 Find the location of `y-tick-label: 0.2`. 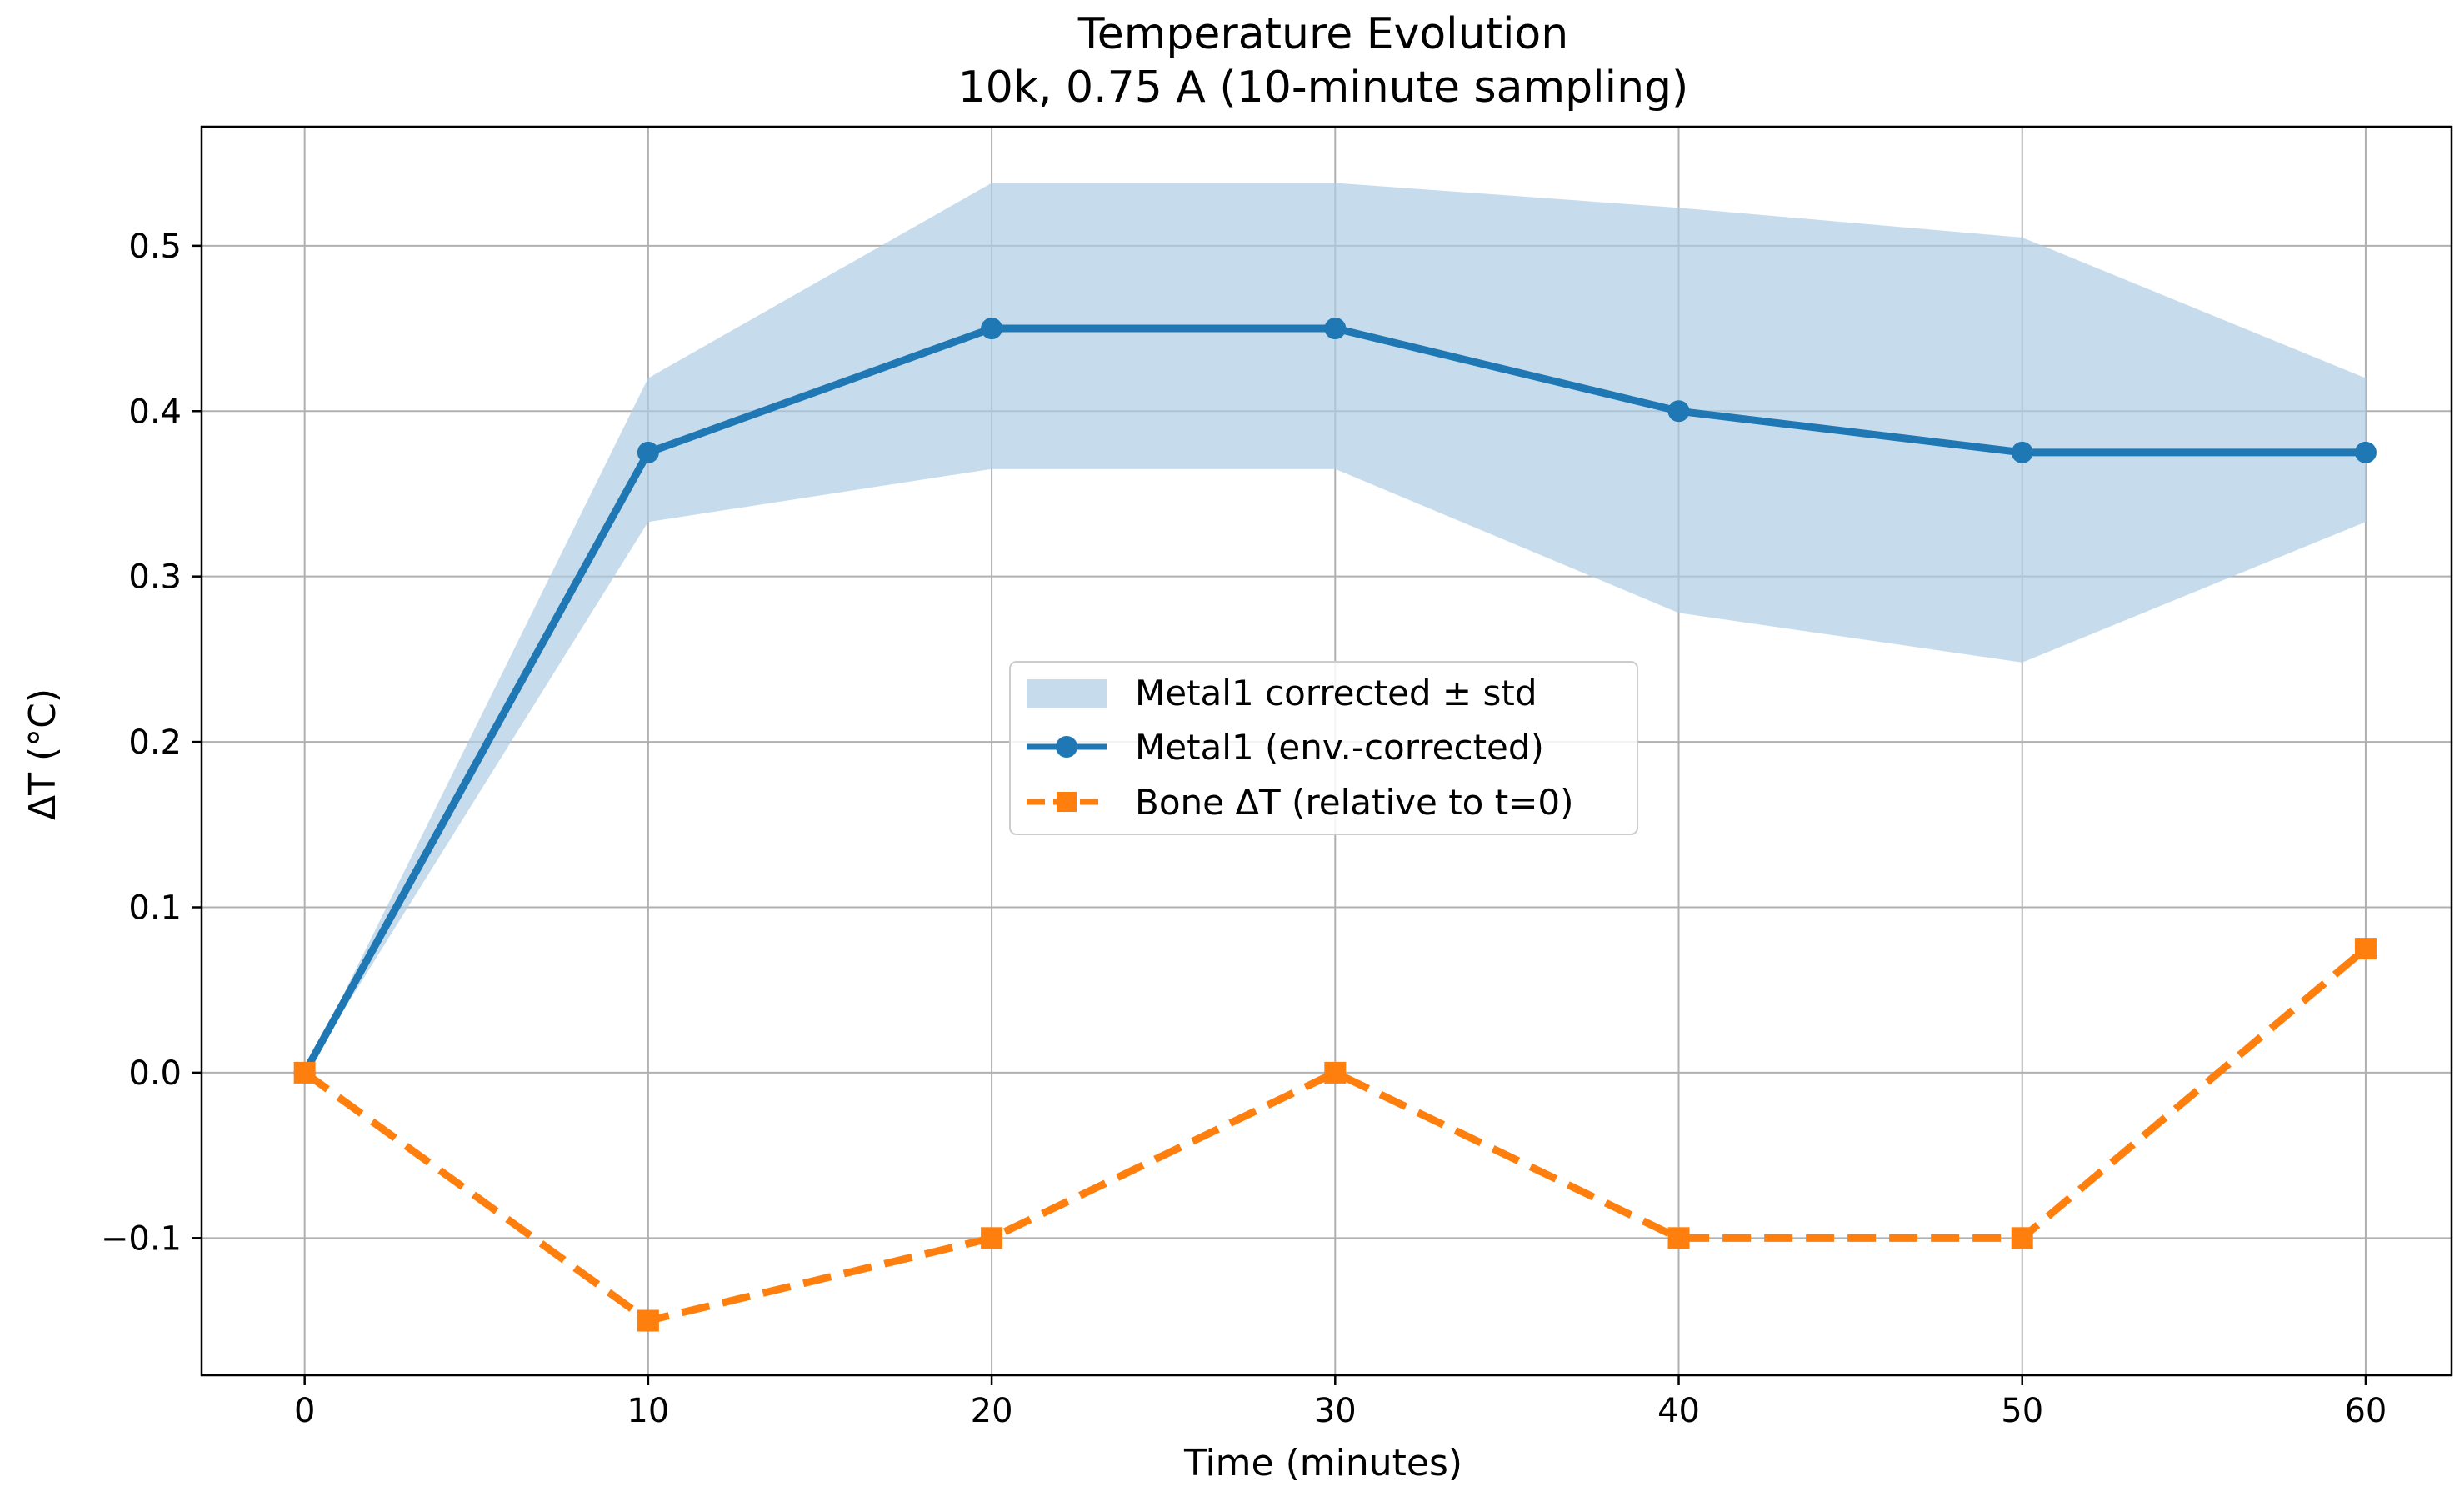

y-tick-label: 0.2 is located at coordinates (155, 742).